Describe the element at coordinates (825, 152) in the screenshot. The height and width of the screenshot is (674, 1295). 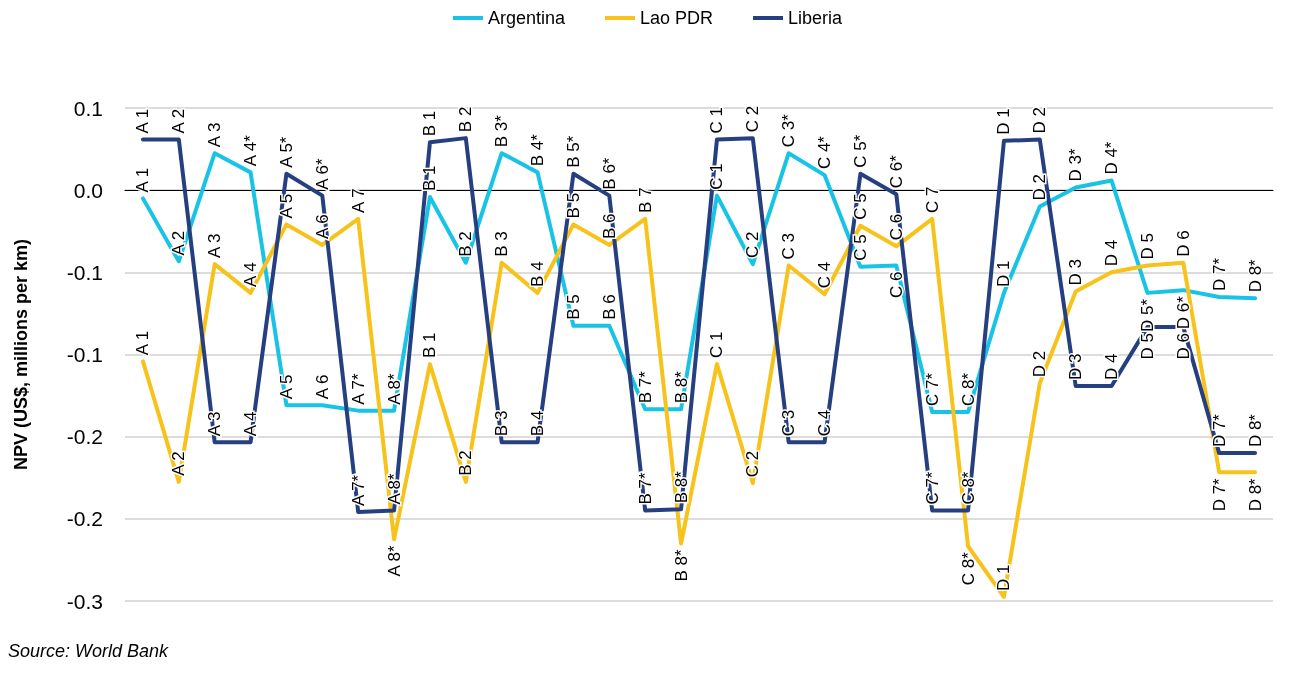
I see `data-label: C 4*` at that location.